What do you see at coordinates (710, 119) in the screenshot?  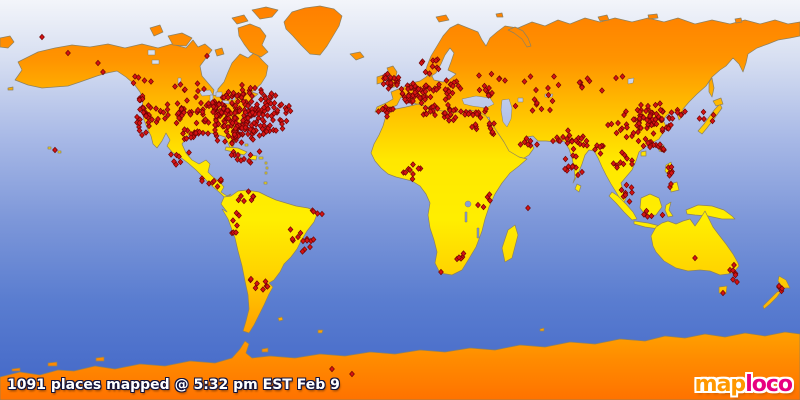 I see `land-japan` at bounding box center [710, 119].